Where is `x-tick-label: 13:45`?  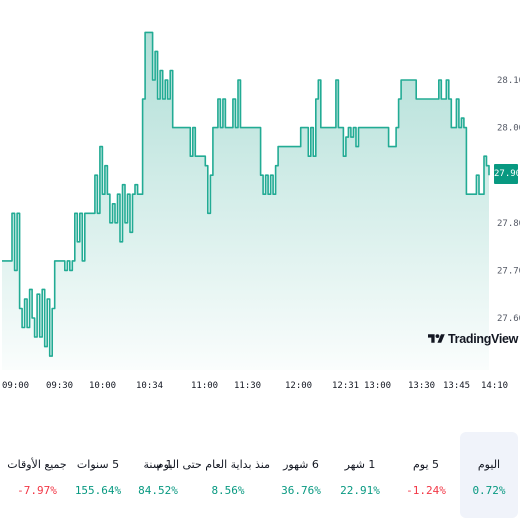
x-tick-label: 13:45 is located at coordinates (456, 386).